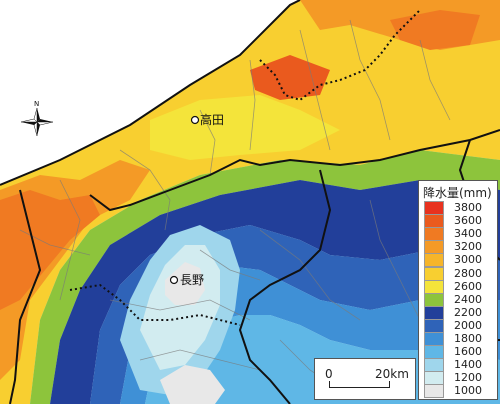 This screenshot has width=500, height=404. I want to click on legend-item: 1200, so click(459, 378).